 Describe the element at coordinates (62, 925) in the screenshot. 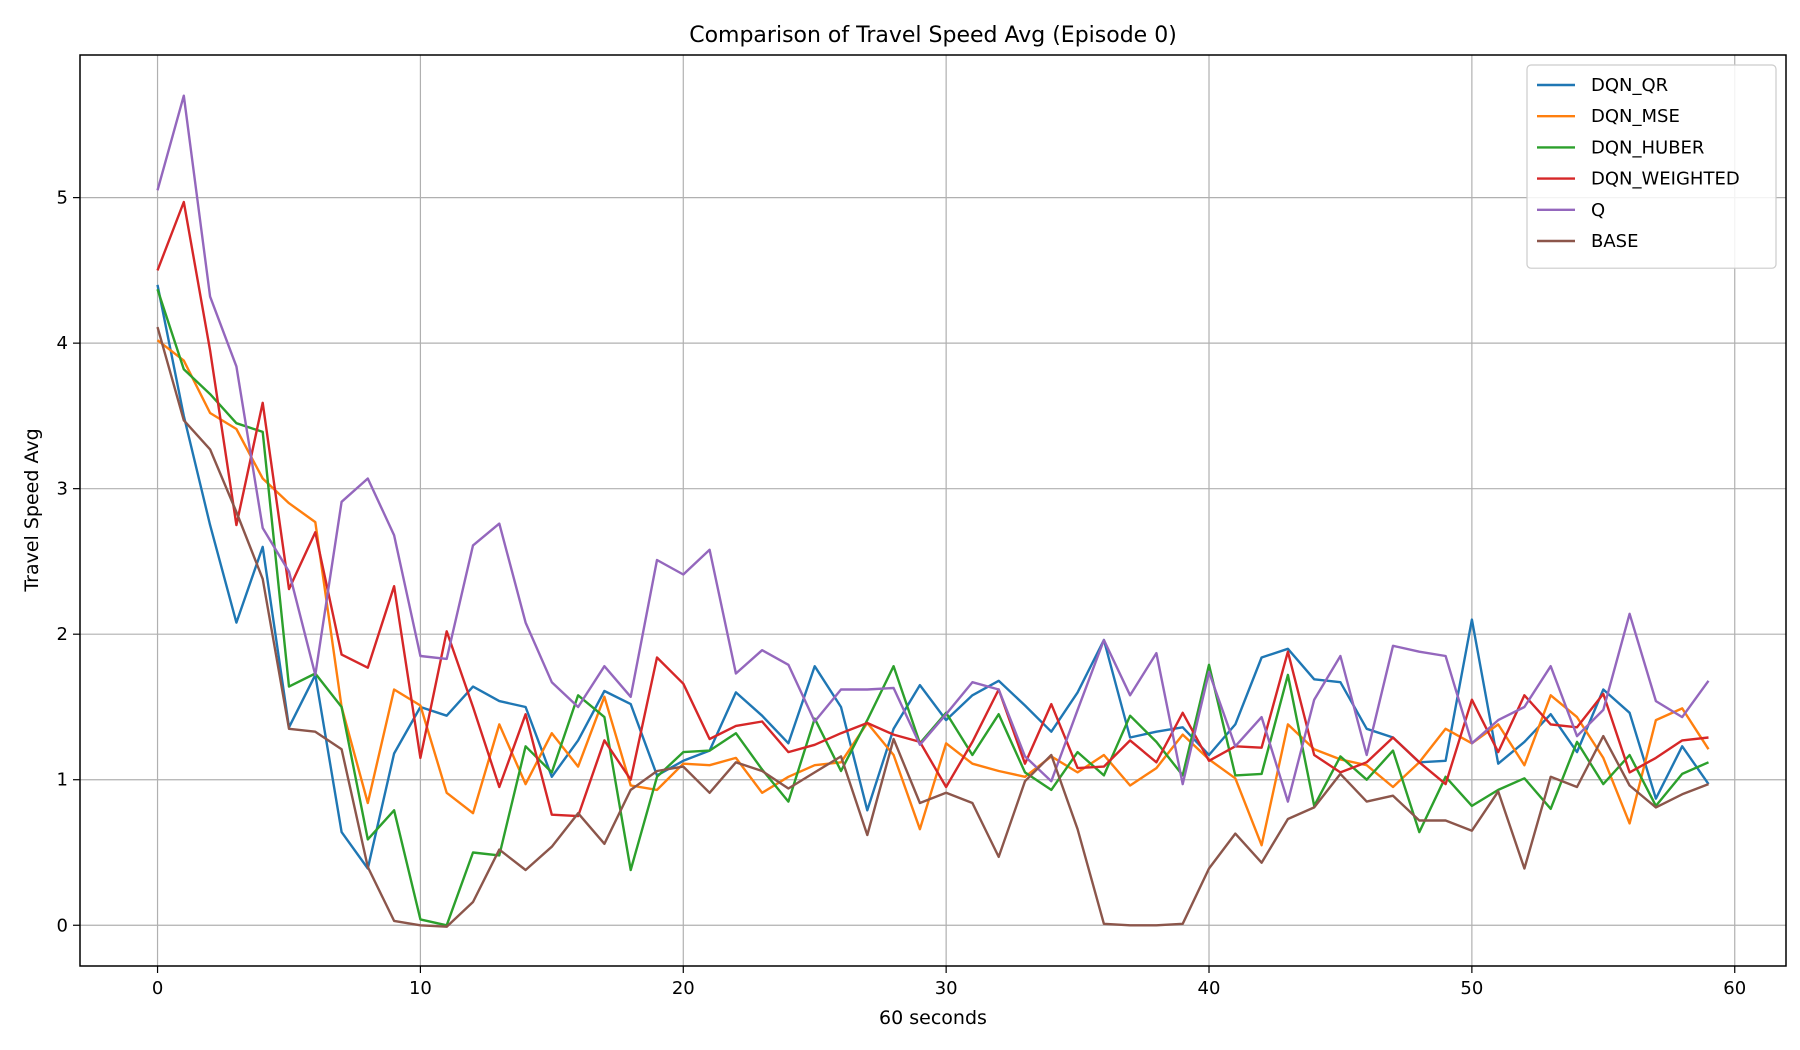

I see `y-tick-label: 0` at that location.